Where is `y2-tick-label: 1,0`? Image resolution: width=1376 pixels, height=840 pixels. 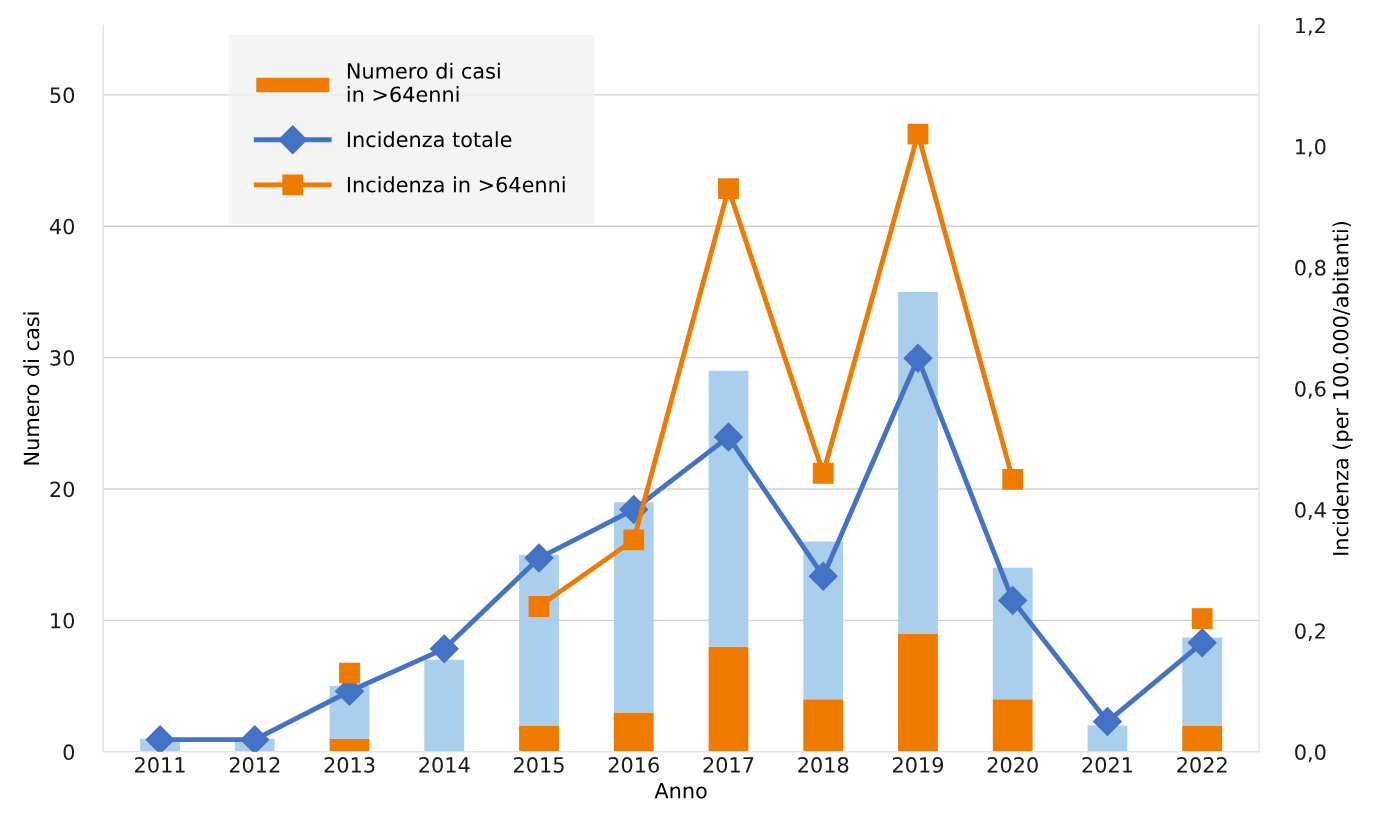 y2-tick-label: 1,0 is located at coordinates (1311, 147).